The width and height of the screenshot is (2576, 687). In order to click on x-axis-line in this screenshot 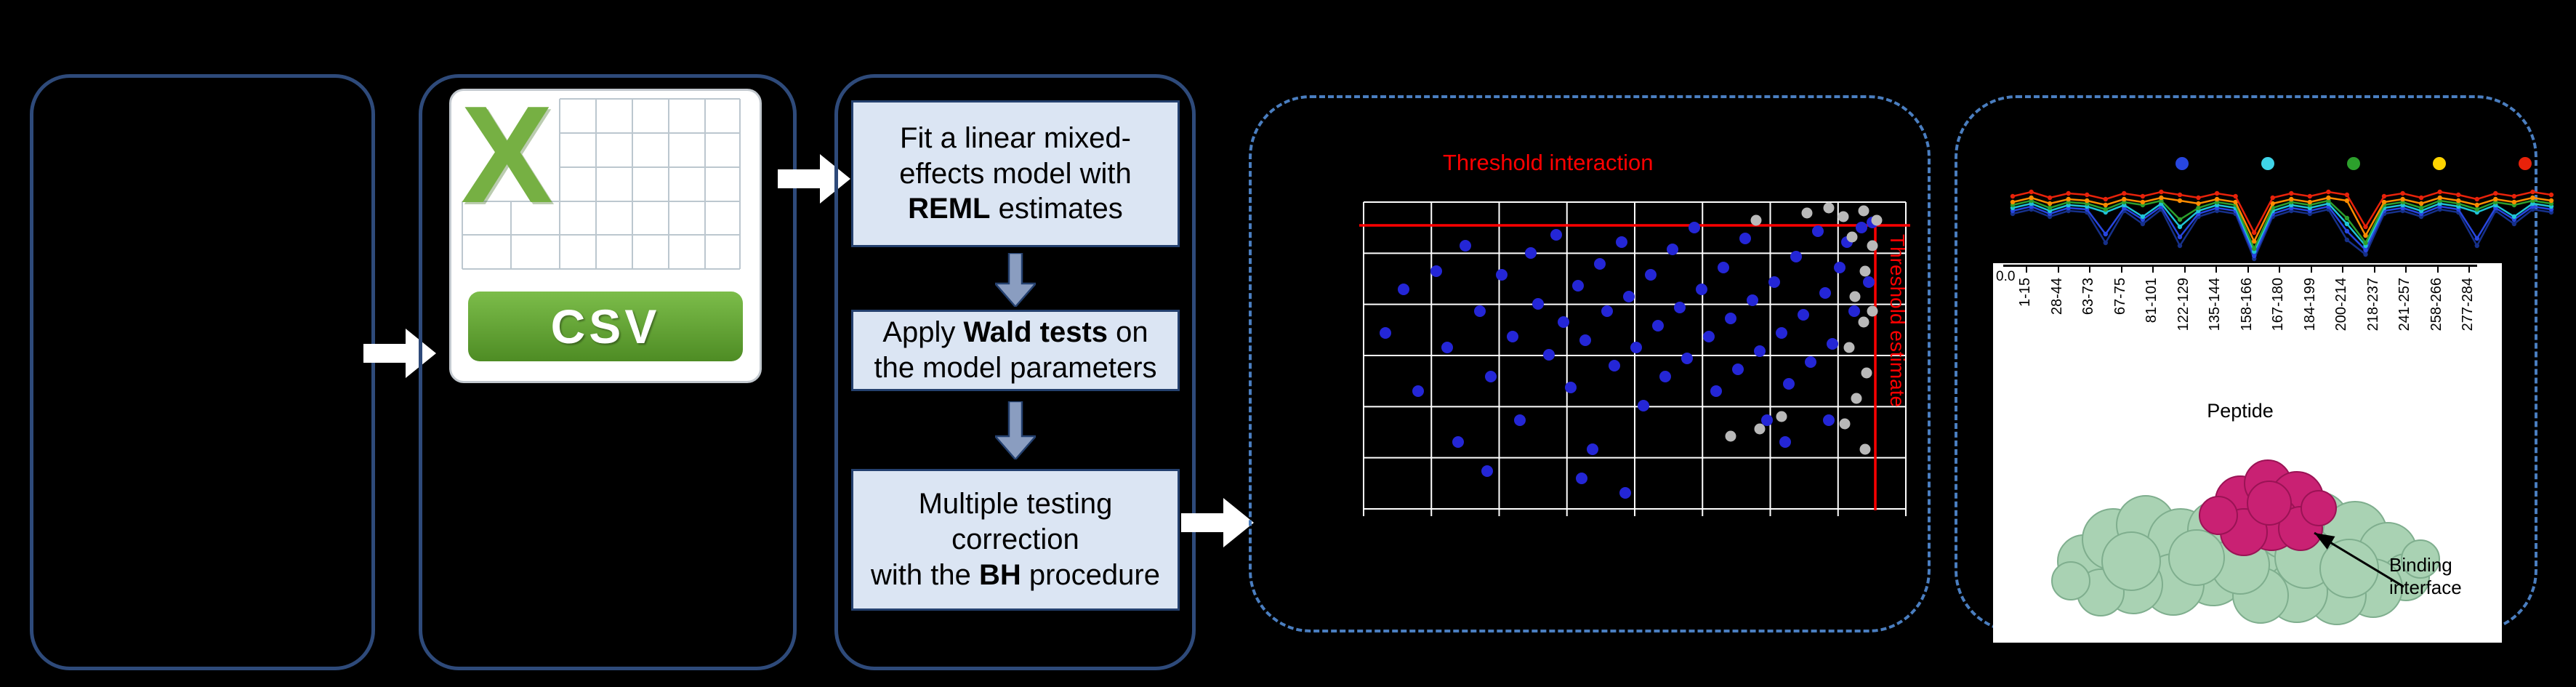, I will do `click(2240, 266)`.